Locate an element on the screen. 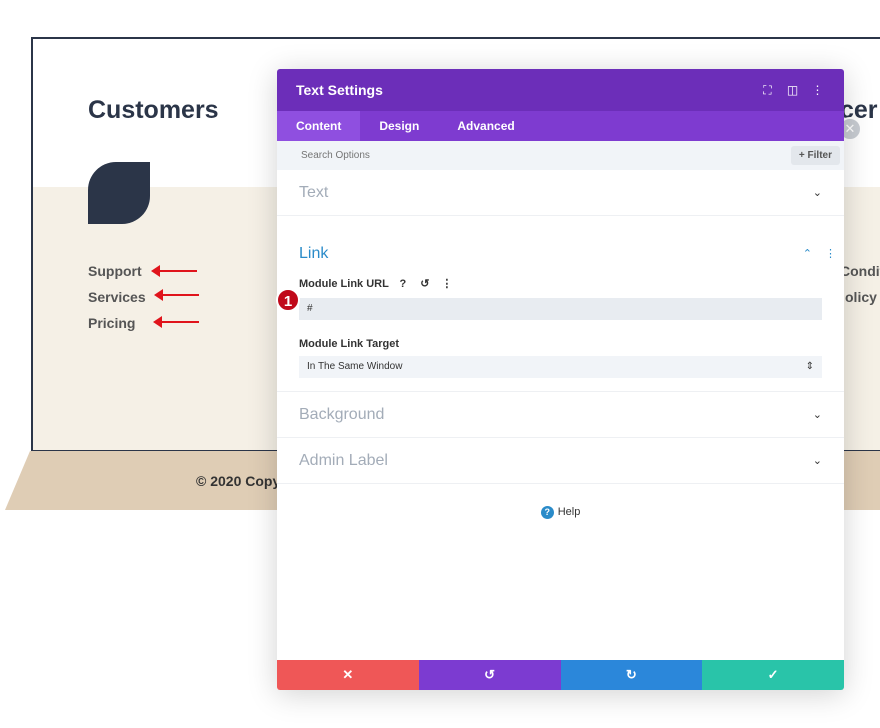 Image resolution: width=880 pixels, height=728 pixels. cancel-button: ✕ is located at coordinates (348, 675).